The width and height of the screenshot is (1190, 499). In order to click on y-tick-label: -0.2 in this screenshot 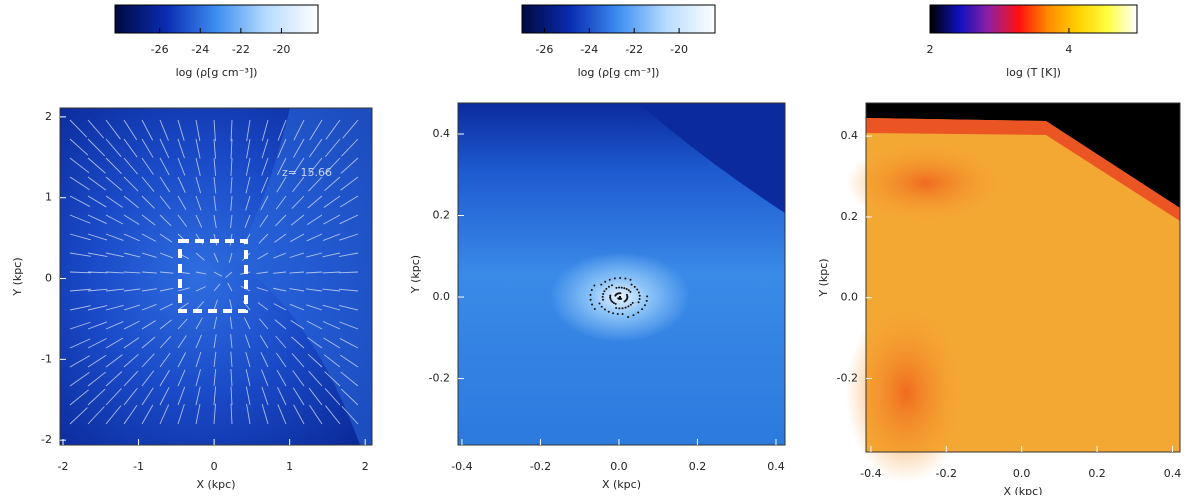, I will do `click(439, 378)`.